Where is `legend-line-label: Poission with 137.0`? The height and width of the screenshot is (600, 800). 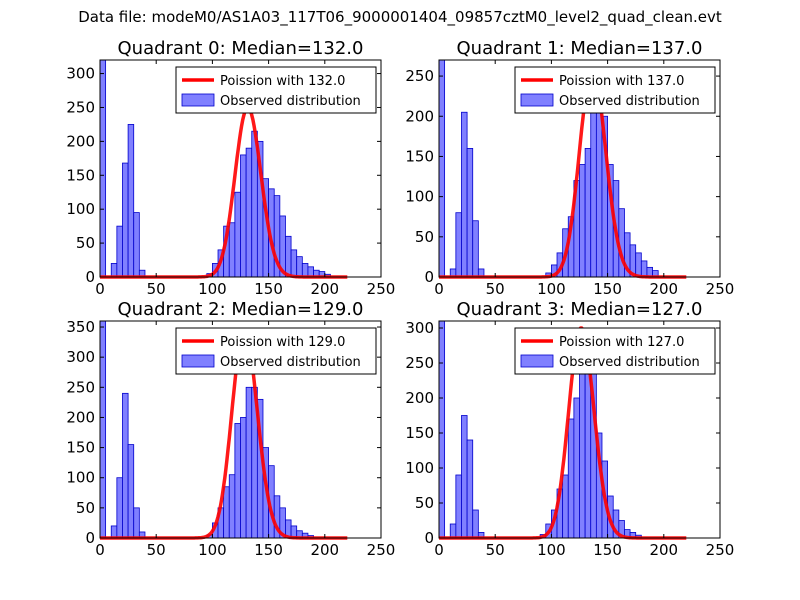 legend-line-label: Poission with 137.0 is located at coordinates (621, 81).